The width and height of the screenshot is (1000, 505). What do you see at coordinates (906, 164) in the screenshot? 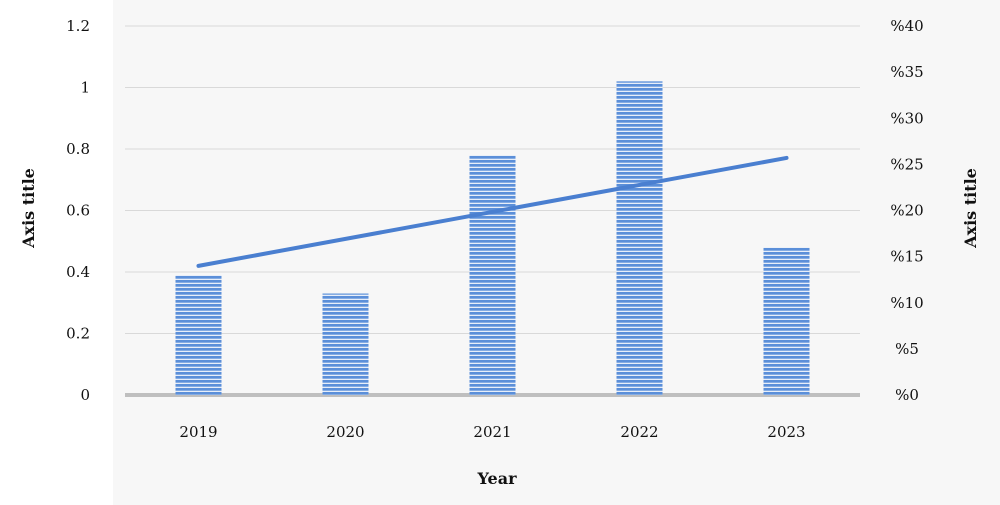
I see `y2-tick-label: %25` at bounding box center [906, 164].